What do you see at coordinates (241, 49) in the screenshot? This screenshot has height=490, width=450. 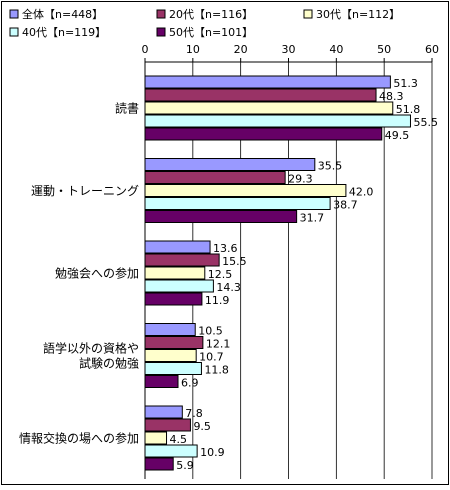 I see `x-tick-label: 20` at bounding box center [241, 49].